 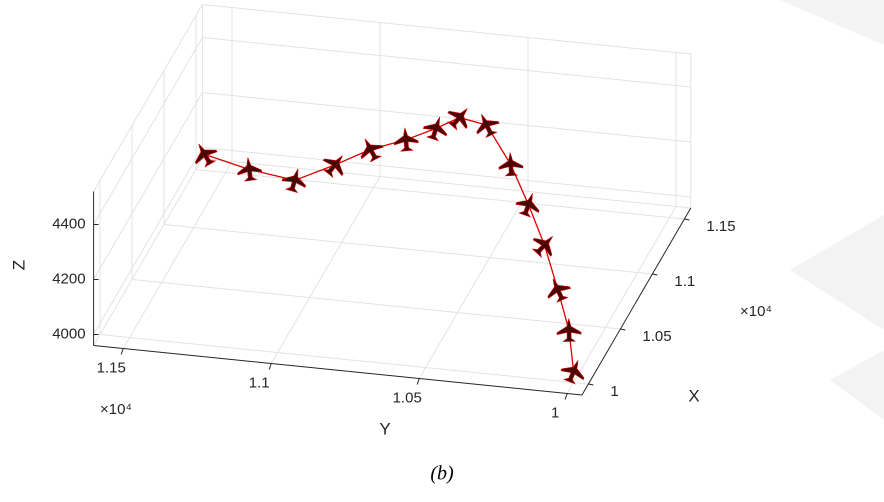 I want to click on caption: (b), so click(x=442, y=474).